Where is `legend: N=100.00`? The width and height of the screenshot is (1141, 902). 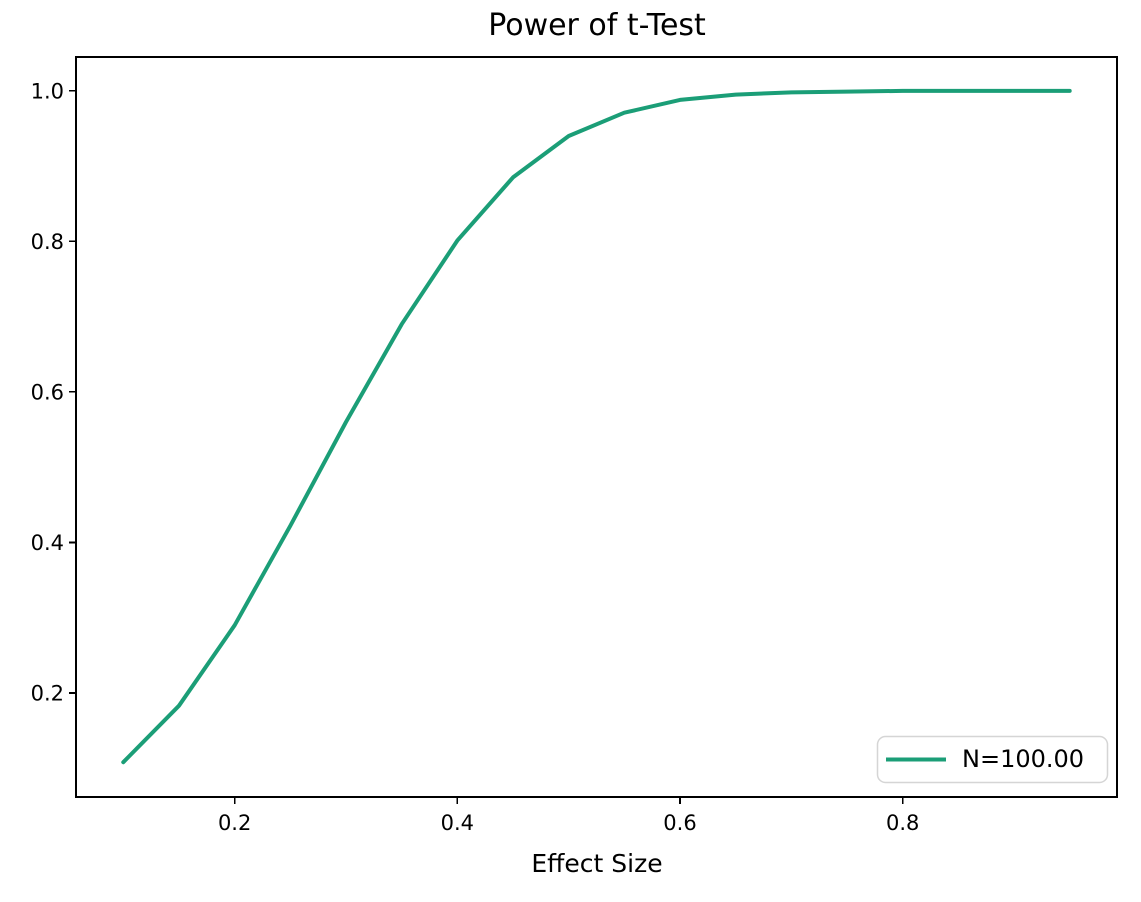
legend: N=100.00 is located at coordinates (992, 759).